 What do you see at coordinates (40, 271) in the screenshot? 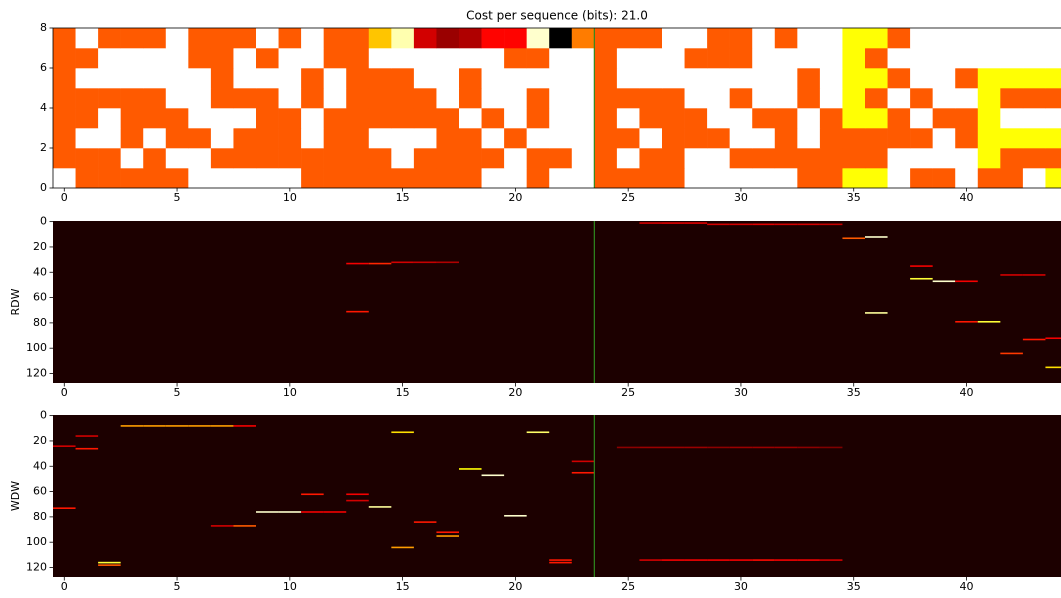
I see `y-tick-label: 40` at bounding box center [40, 271].